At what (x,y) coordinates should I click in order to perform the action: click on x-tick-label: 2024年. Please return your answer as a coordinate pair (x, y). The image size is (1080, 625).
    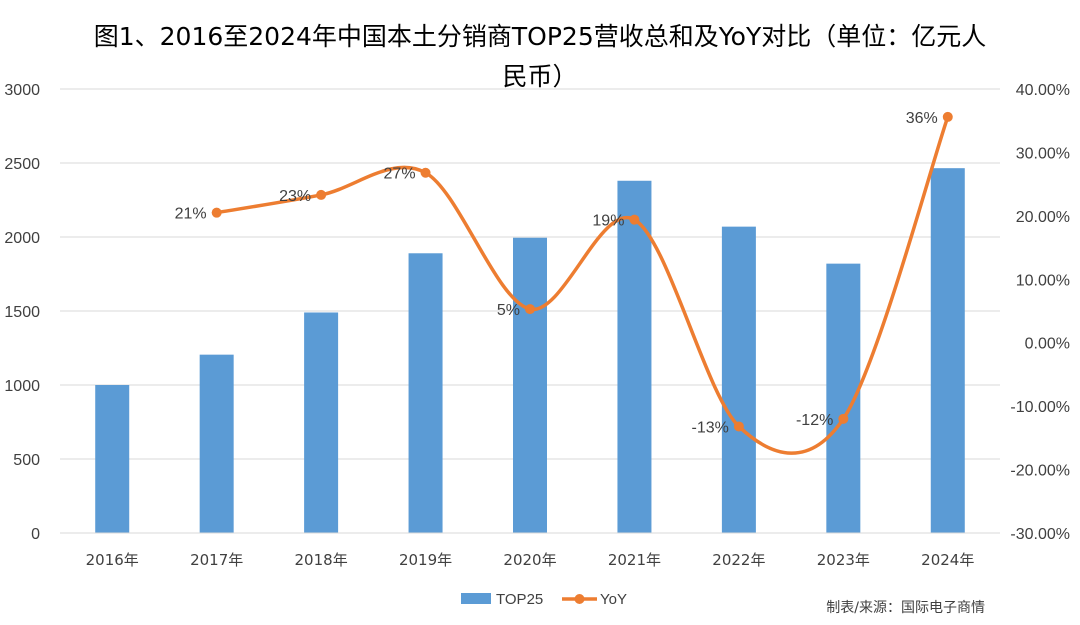
    Looking at the image, I should click on (947, 560).